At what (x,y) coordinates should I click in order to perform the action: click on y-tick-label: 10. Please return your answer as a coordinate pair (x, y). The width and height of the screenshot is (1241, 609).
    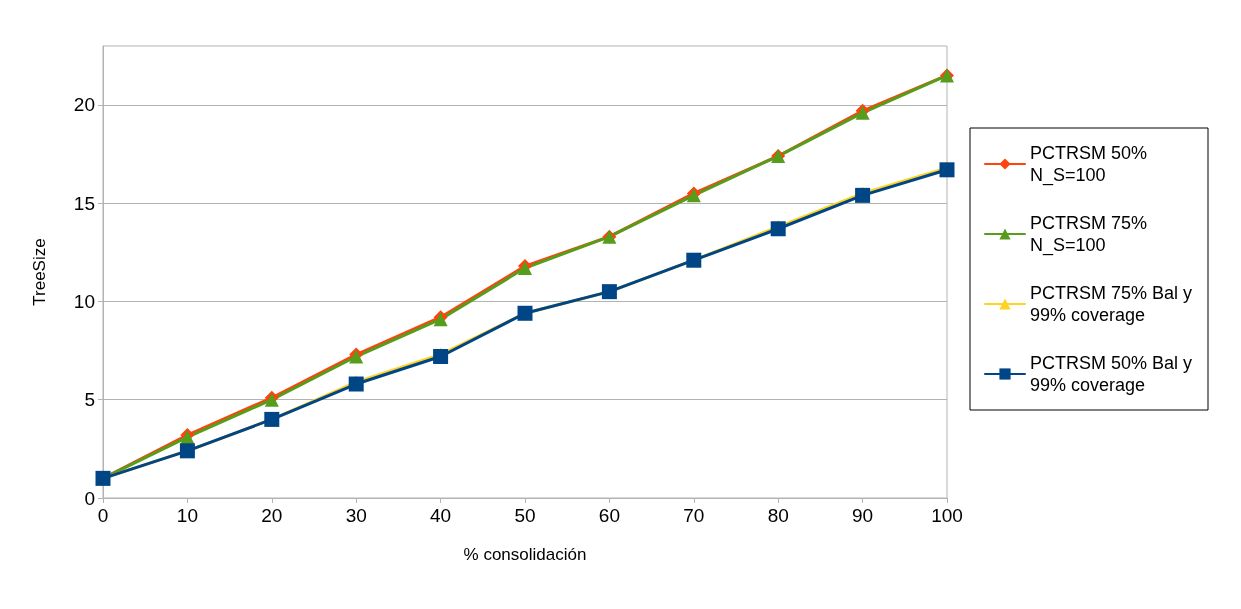
    Looking at the image, I should click on (84, 301).